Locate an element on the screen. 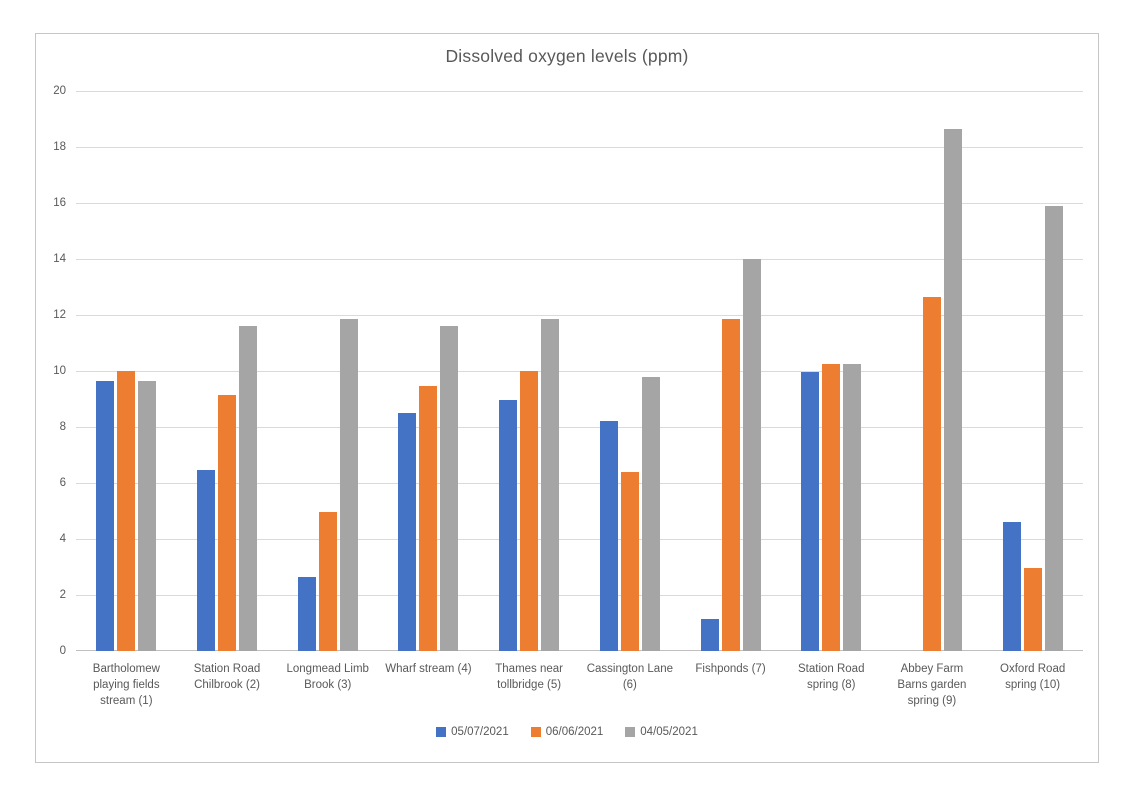 This screenshot has height=792, width=1136. y-tick-label: 20 is located at coordinates (59, 91).